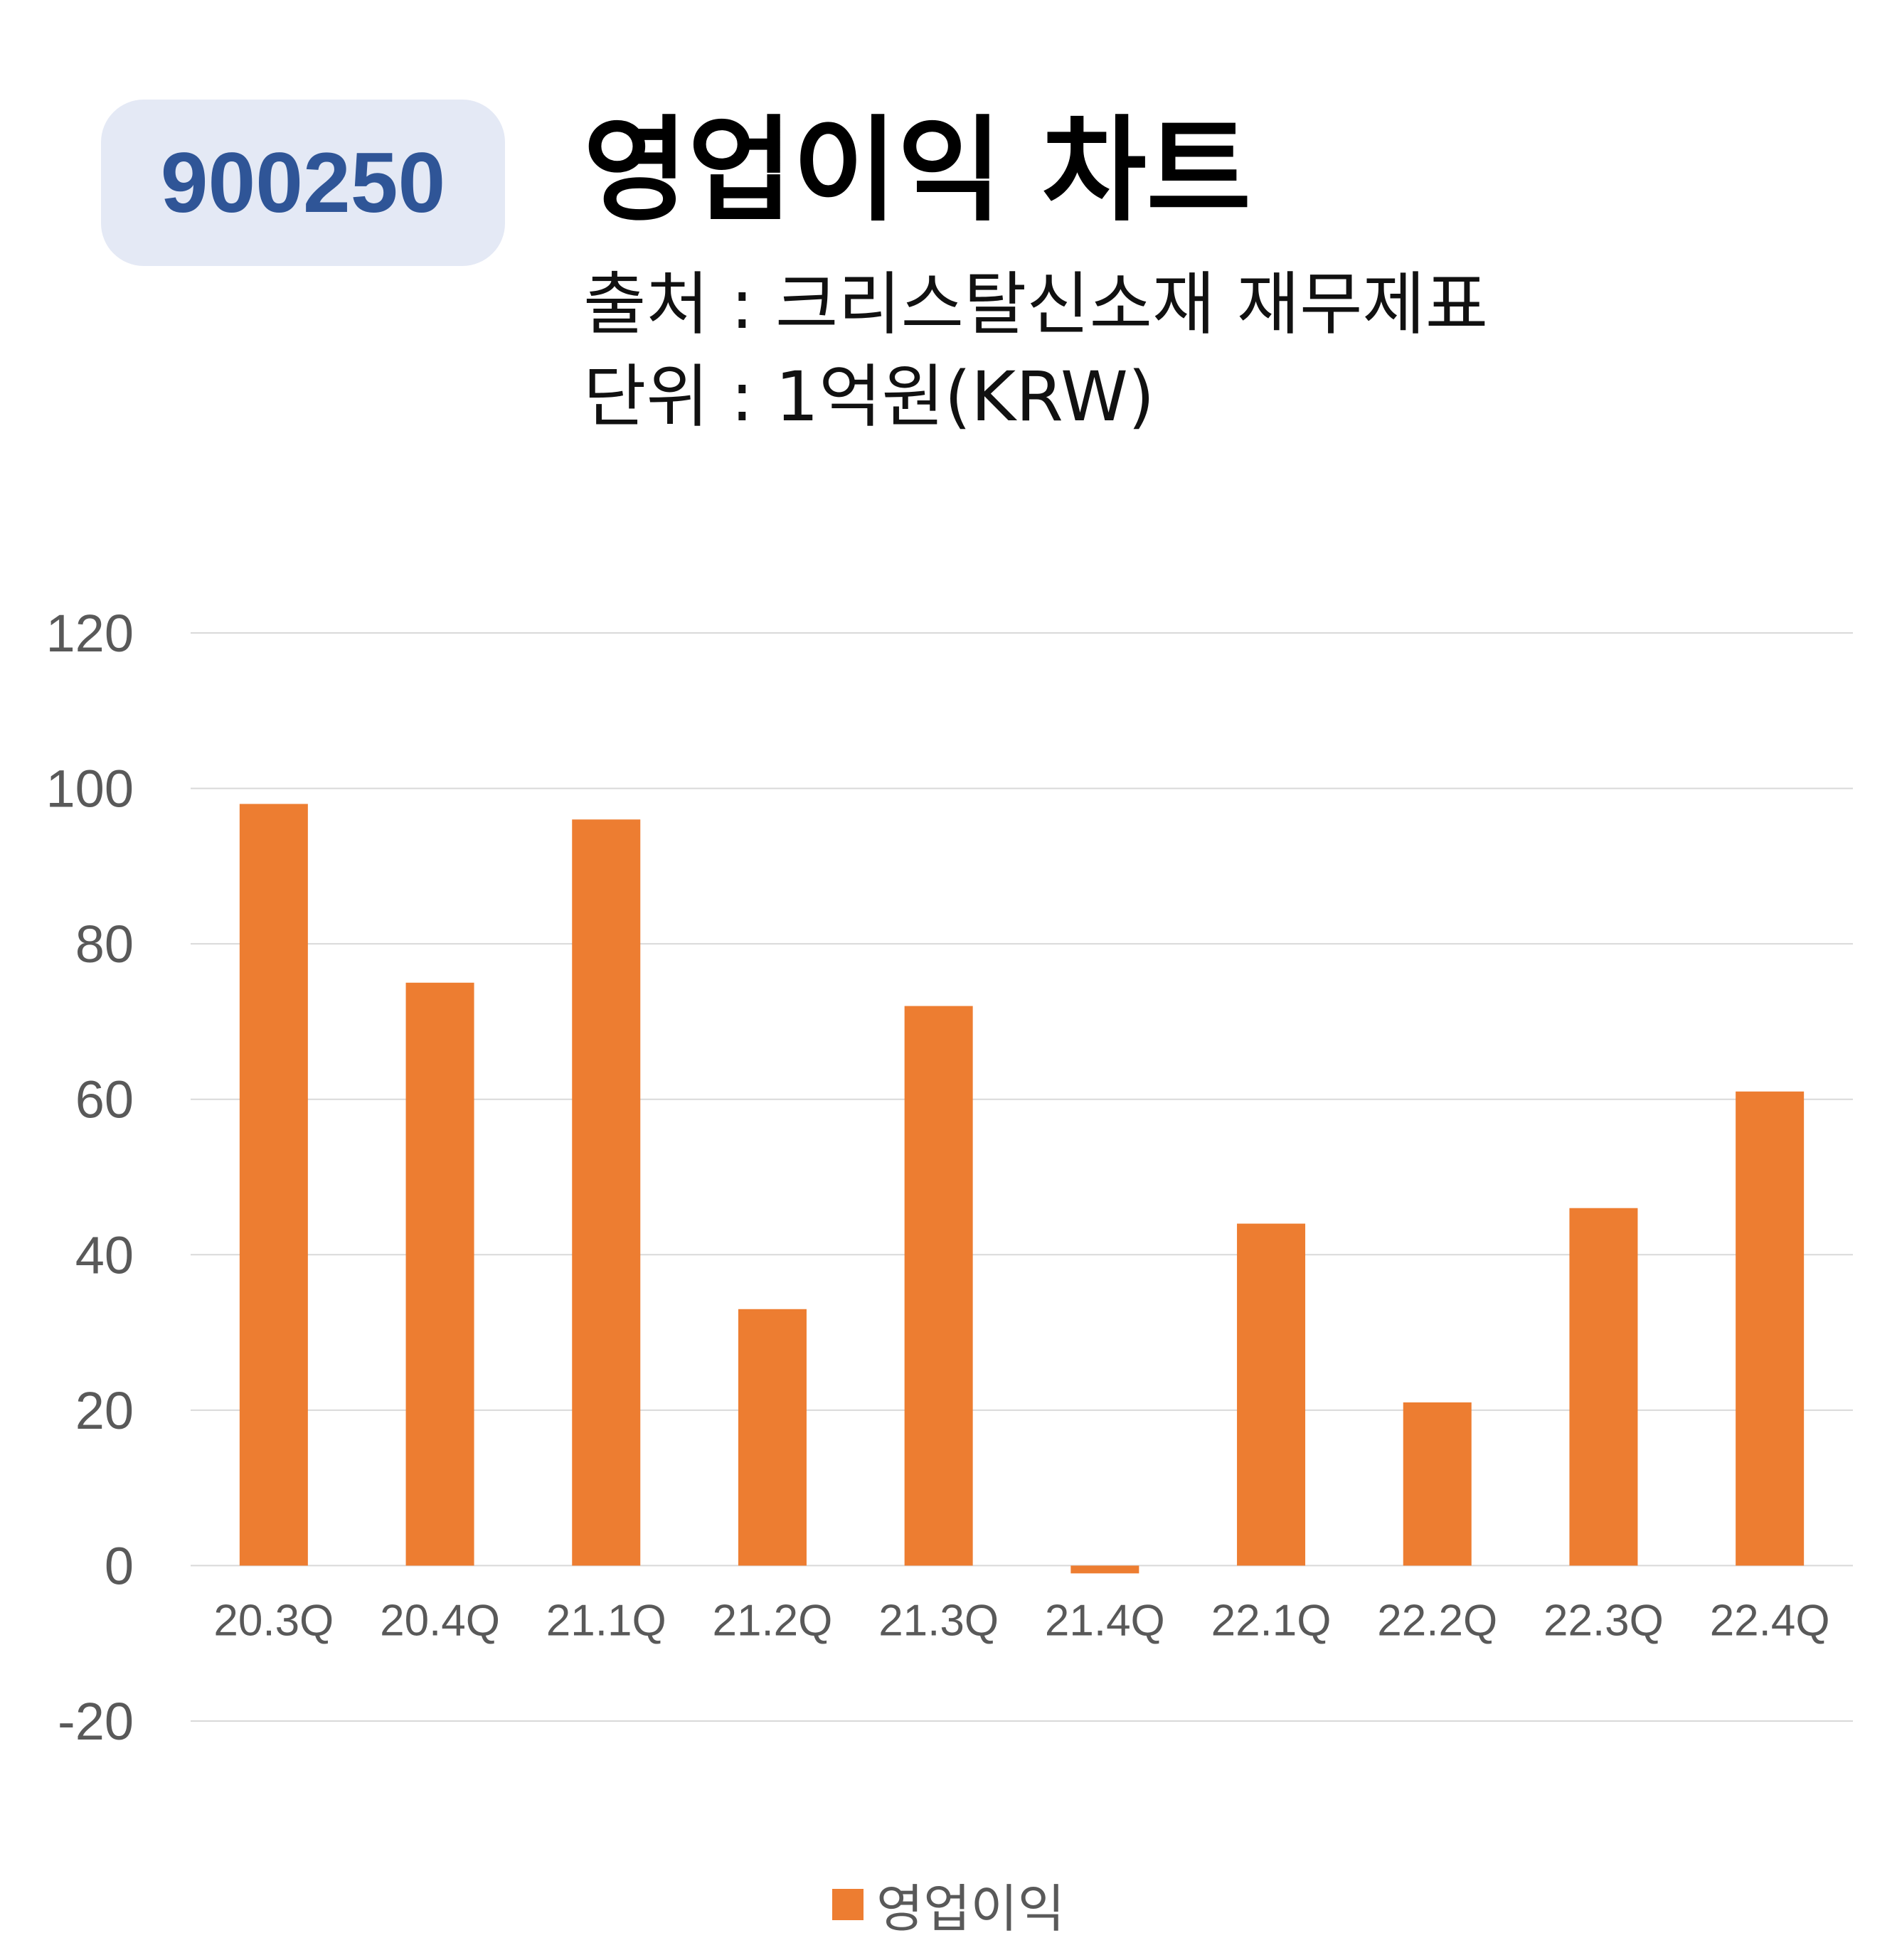  What do you see at coordinates (440, 1620) in the screenshot?
I see `x-category-label: 20.4Q` at bounding box center [440, 1620].